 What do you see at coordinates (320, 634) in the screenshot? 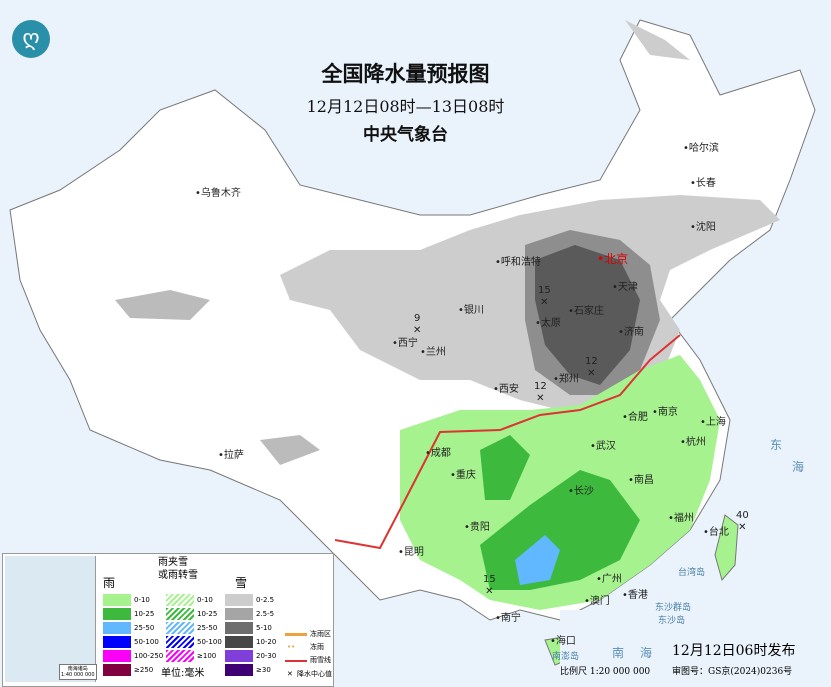
I see `freezing-rain-area-label: 冻雨区` at bounding box center [320, 634].